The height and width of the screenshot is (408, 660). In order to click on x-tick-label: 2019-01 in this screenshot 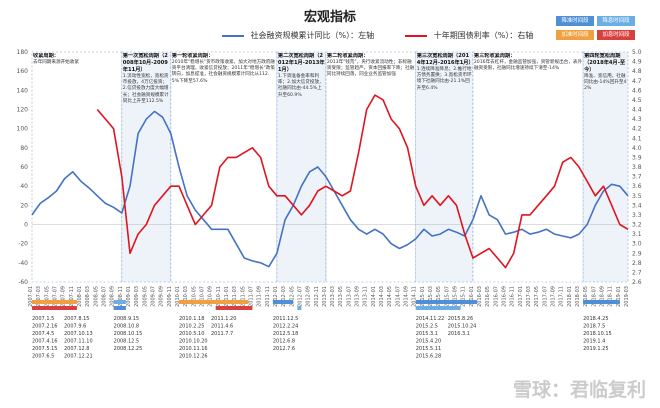, I will do `click(619, 296)`.